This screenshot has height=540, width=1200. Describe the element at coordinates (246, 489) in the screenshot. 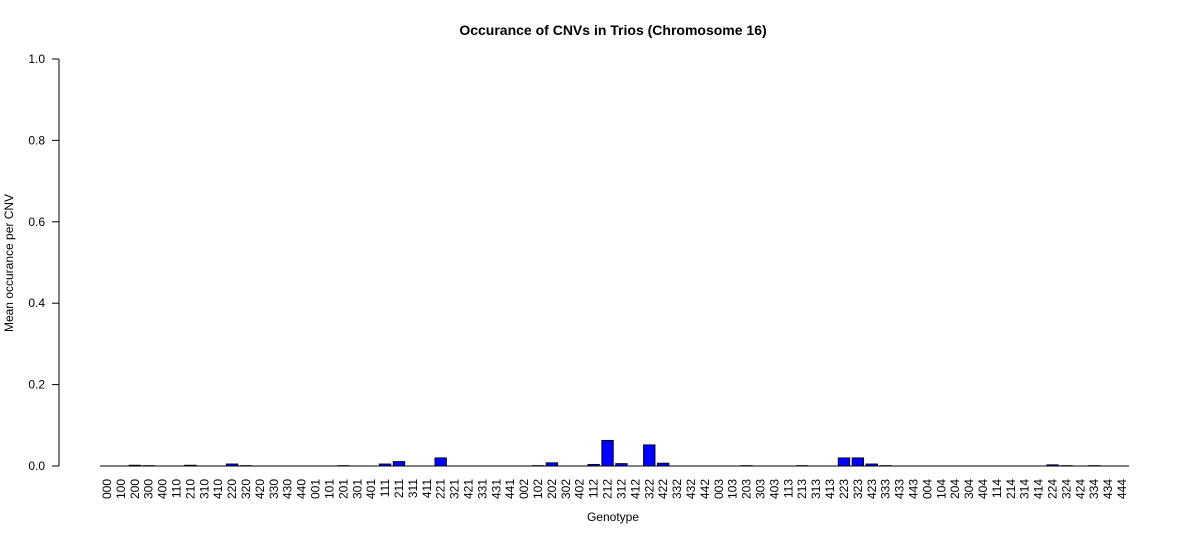

I see `x-tick-label: 320` at that location.